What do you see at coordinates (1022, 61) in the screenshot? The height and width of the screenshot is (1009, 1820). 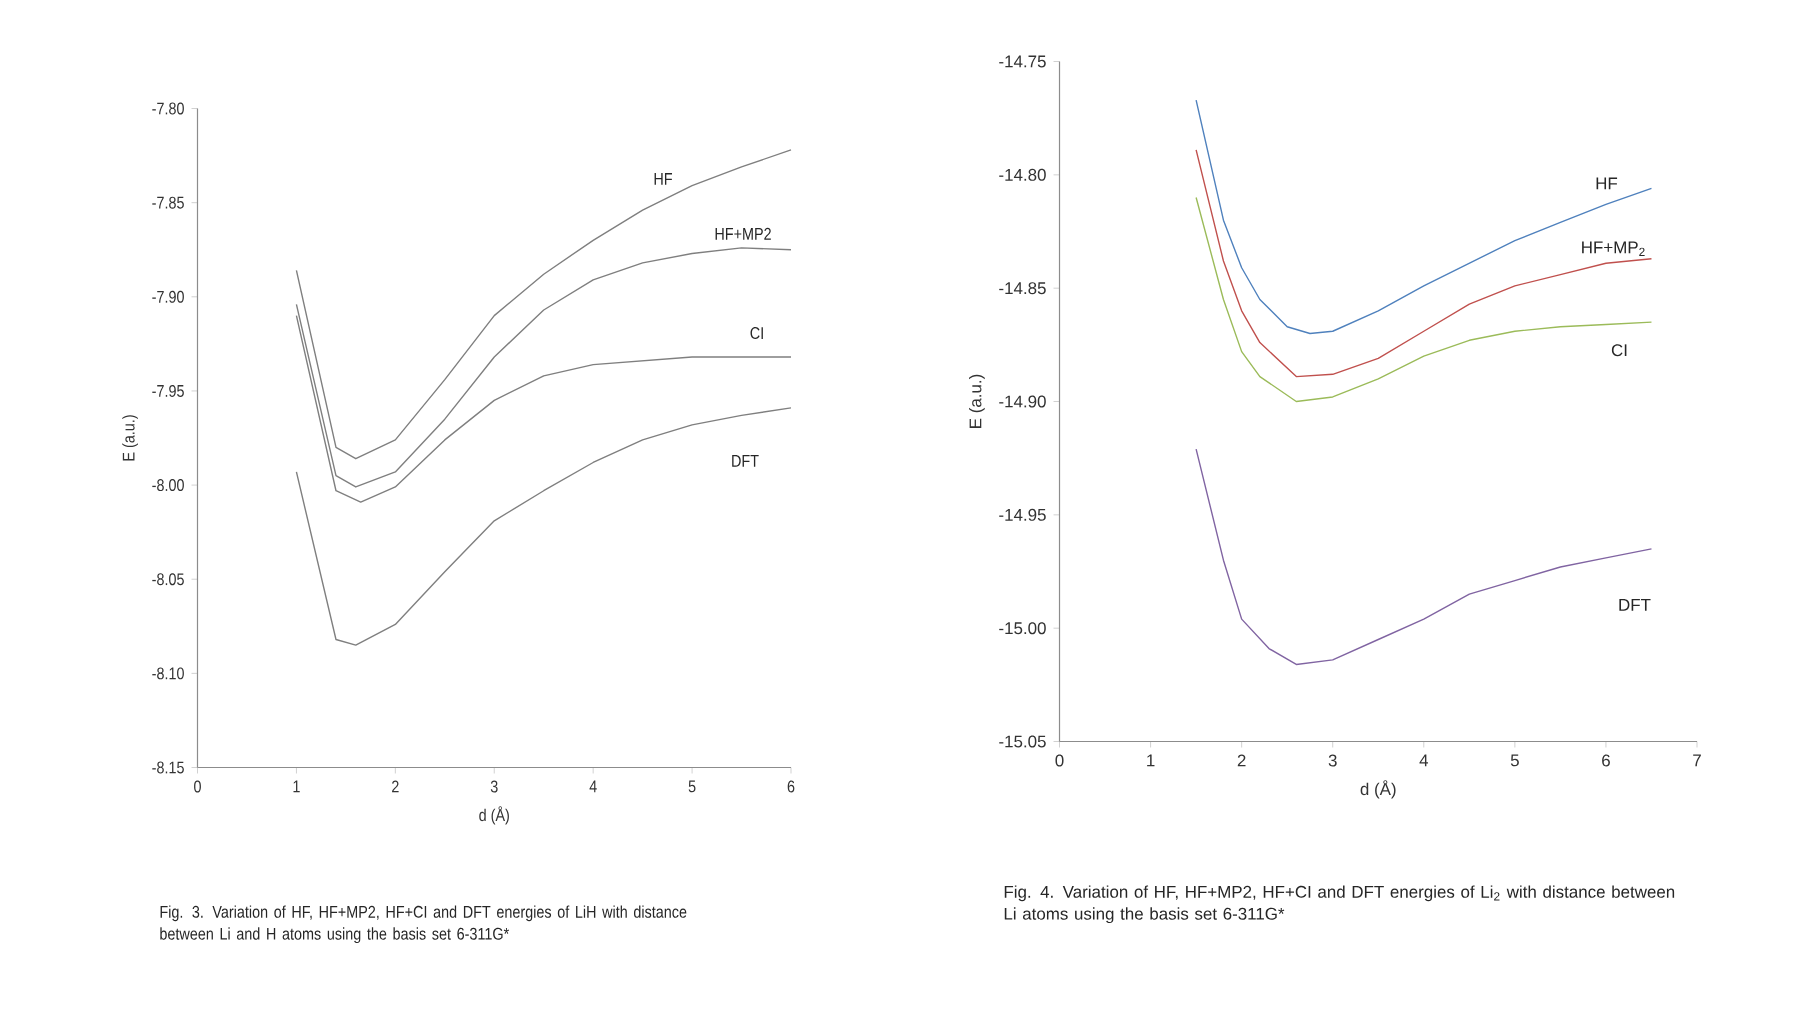 I see `y-tick-label: -14.75` at bounding box center [1022, 61].